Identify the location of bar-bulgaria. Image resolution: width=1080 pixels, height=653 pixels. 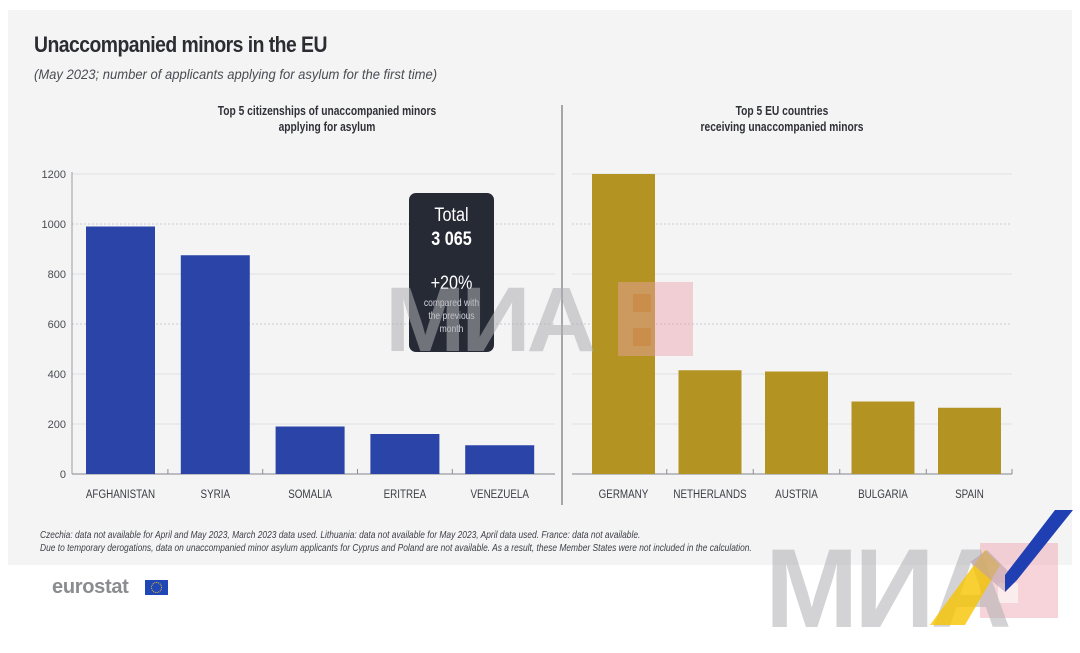
(883, 437).